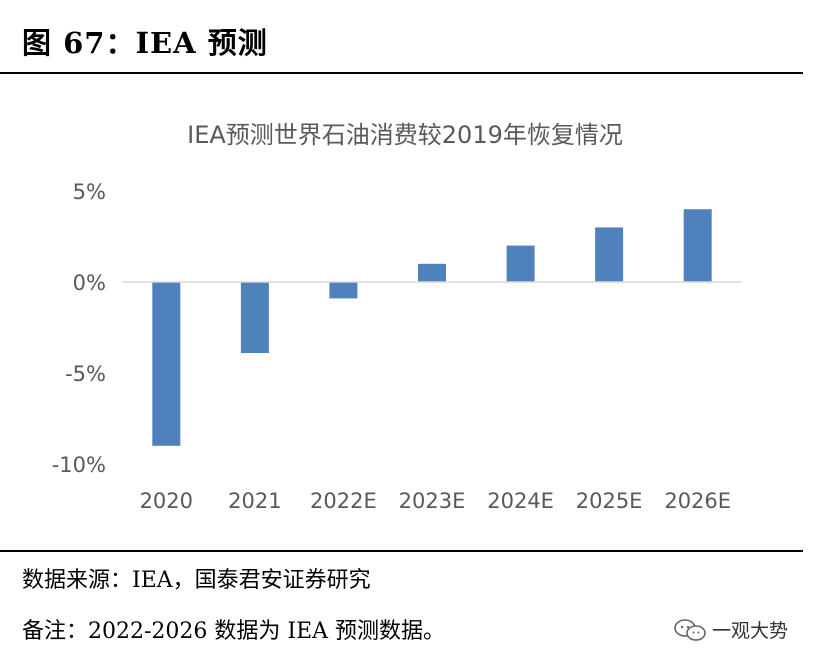 This screenshot has width=821, height=664. What do you see at coordinates (196, 580) in the screenshot?
I see `data-source-note: 数据来源：IEA，国泰君安证券研究` at bounding box center [196, 580].